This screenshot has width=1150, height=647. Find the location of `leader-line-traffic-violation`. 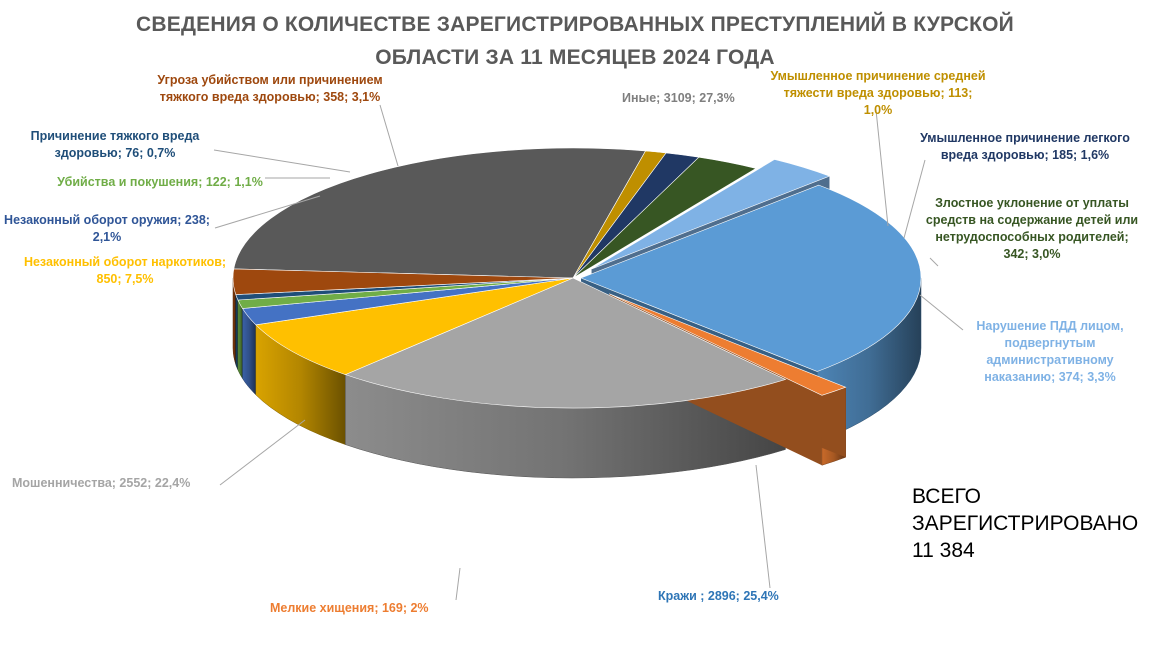

leader-line-traffic-violation is located at coordinates (941, 312).